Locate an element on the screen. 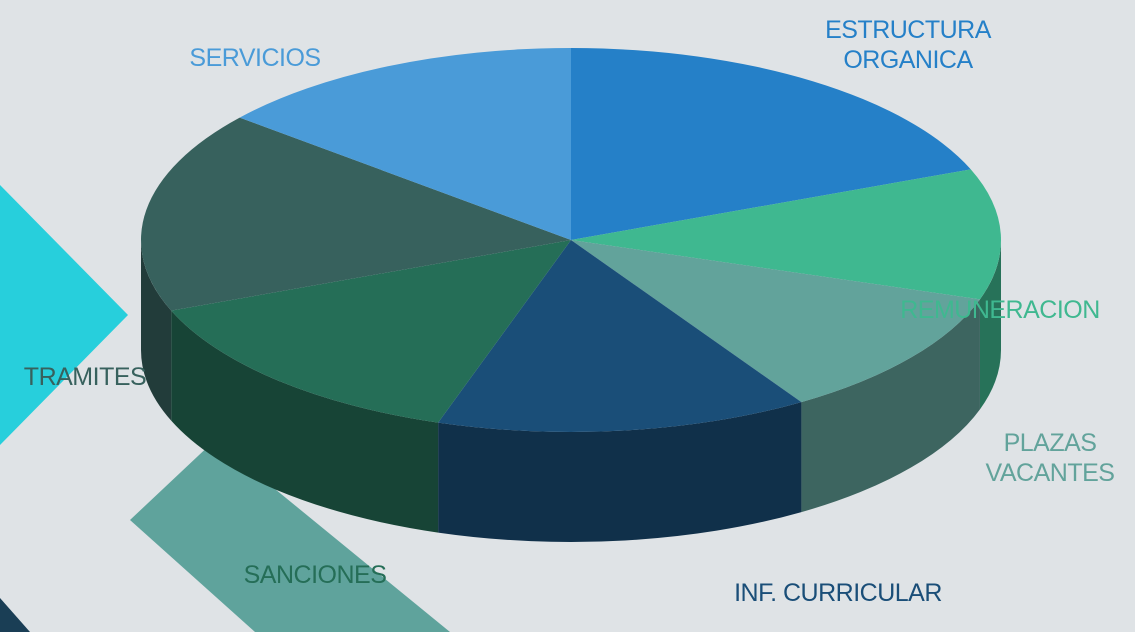 The height and width of the screenshot is (632, 1135). slice-label: ESTRUCTURA ORGANICA is located at coordinates (908, 45).